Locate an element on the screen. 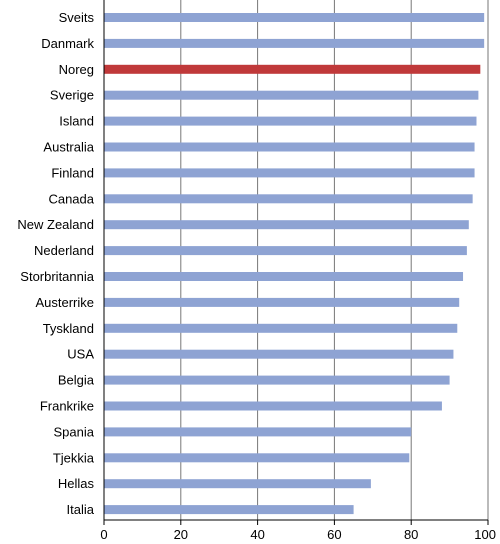 The height and width of the screenshot is (544, 500). category-label: Canada is located at coordinates (71, 198).